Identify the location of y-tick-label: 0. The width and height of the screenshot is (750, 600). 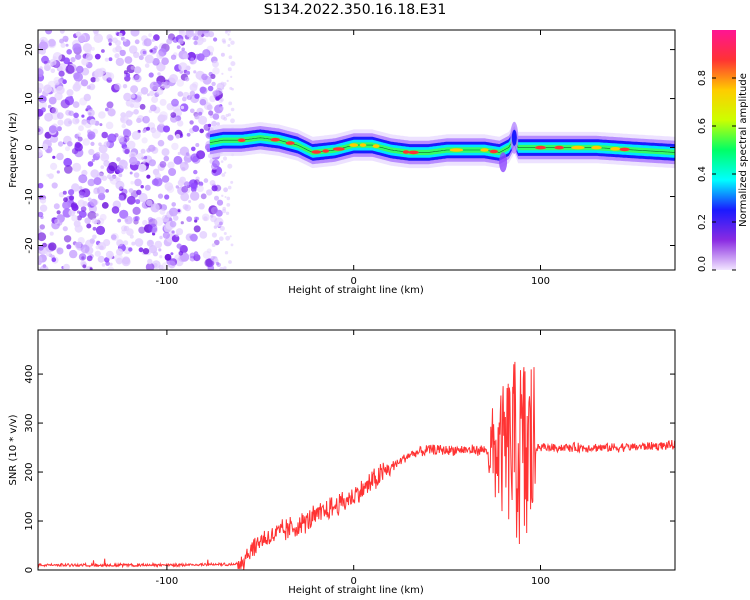
(29, 570).